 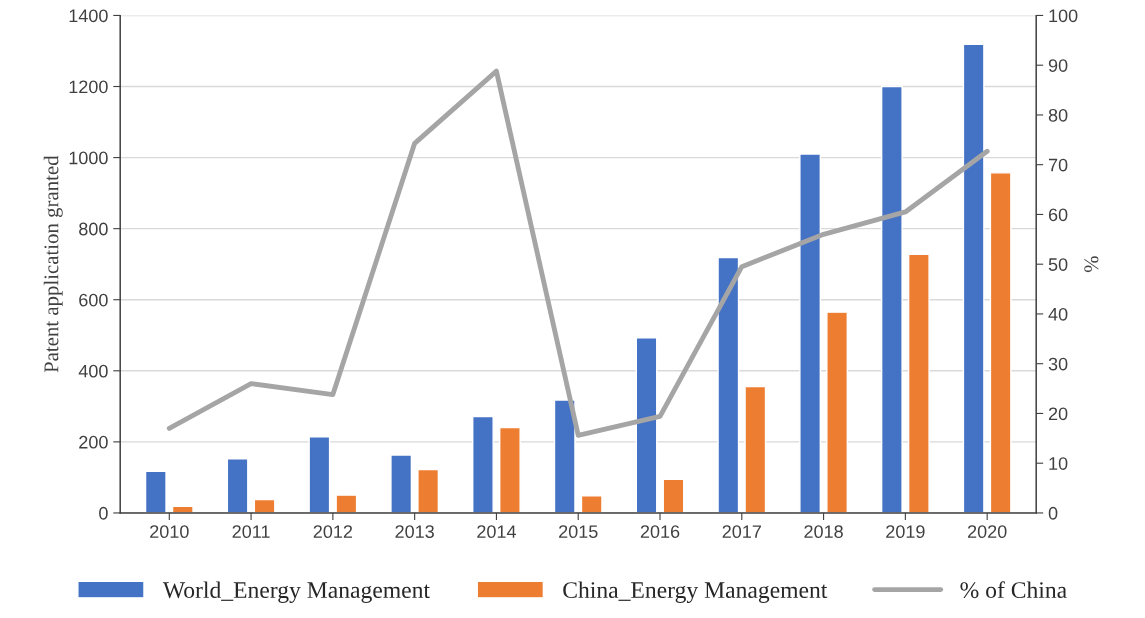 I want to click on y-tick-label: 1000, so click(x=88, y=158).